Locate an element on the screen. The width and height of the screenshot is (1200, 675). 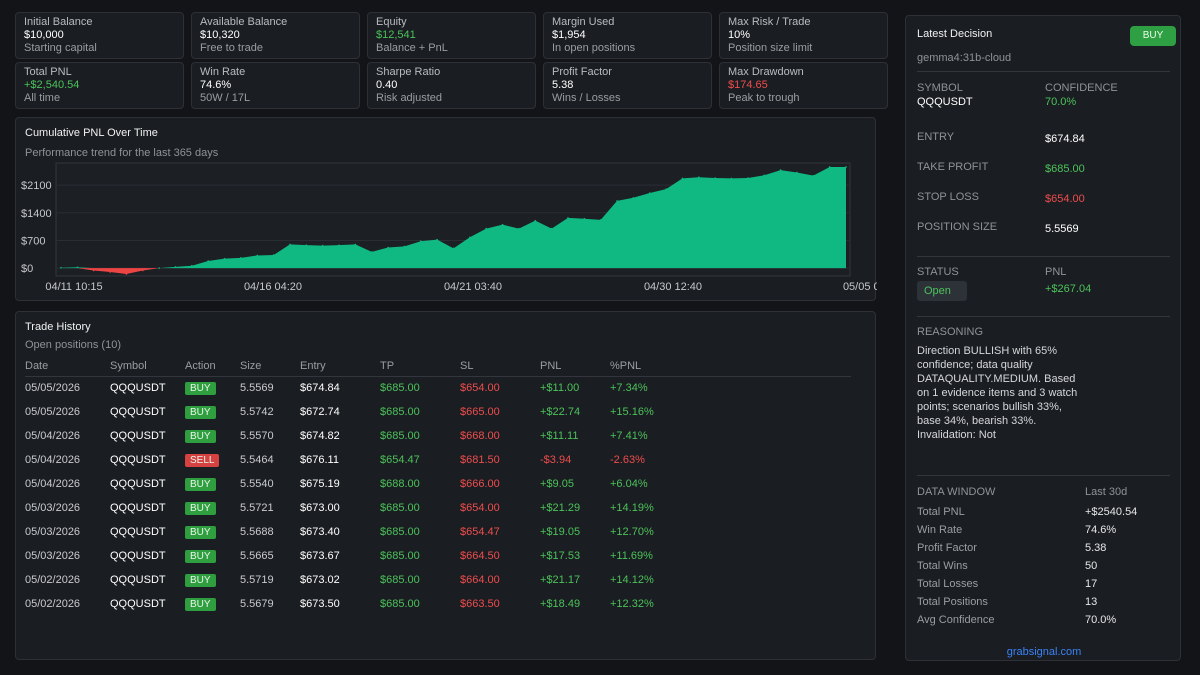
stat-label: Sharpe Ratio is located at coordinates (408, 72).